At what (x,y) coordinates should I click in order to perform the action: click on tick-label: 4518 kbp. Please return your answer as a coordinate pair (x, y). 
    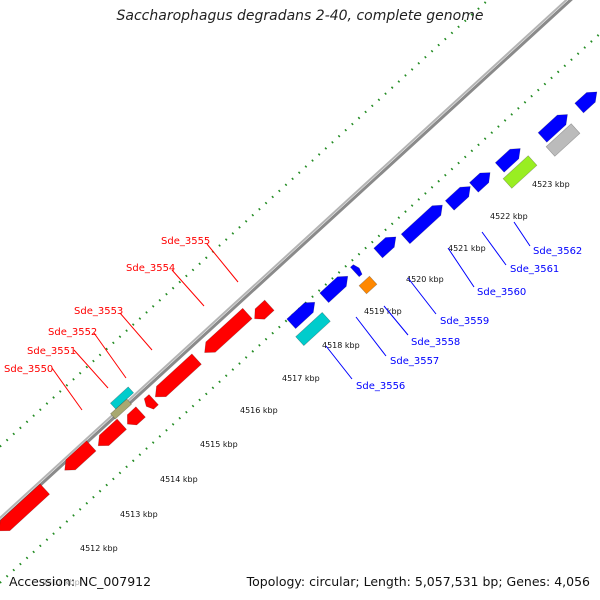
    Looking at the image, I should click on (341, 345).